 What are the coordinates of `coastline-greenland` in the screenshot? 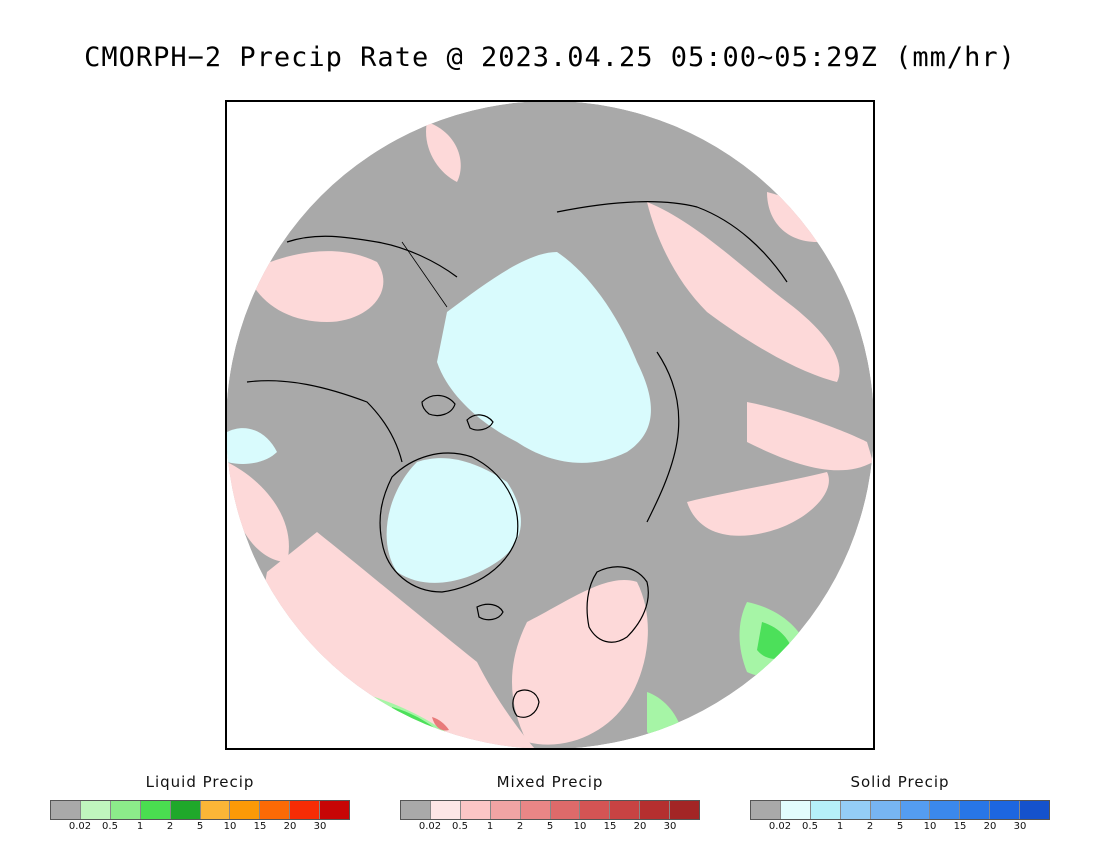 It's located at (449, 522).